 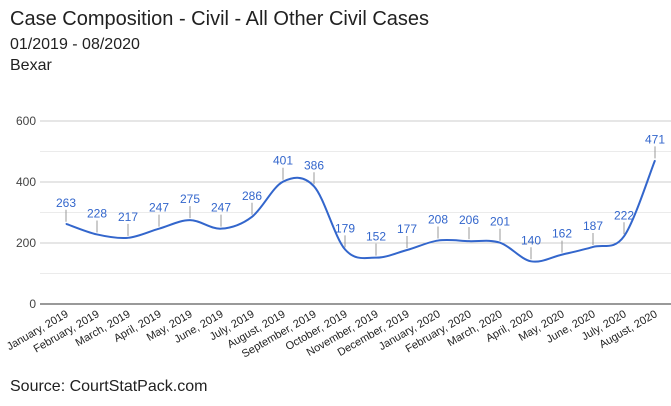 I want to click on data-label: 263, so click(x=66, y=203).